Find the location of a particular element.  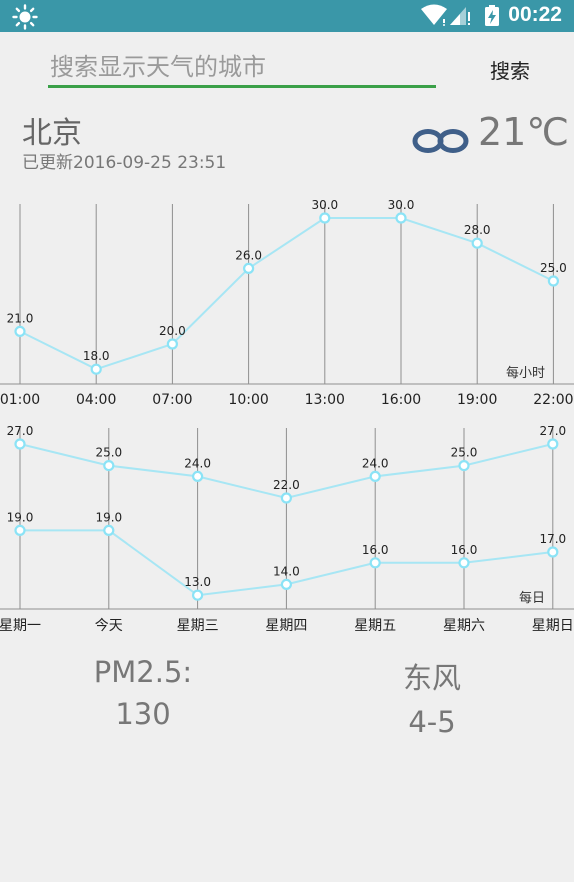

daily-x-tick-label: 星期日 is located at coordinates (553, 626).